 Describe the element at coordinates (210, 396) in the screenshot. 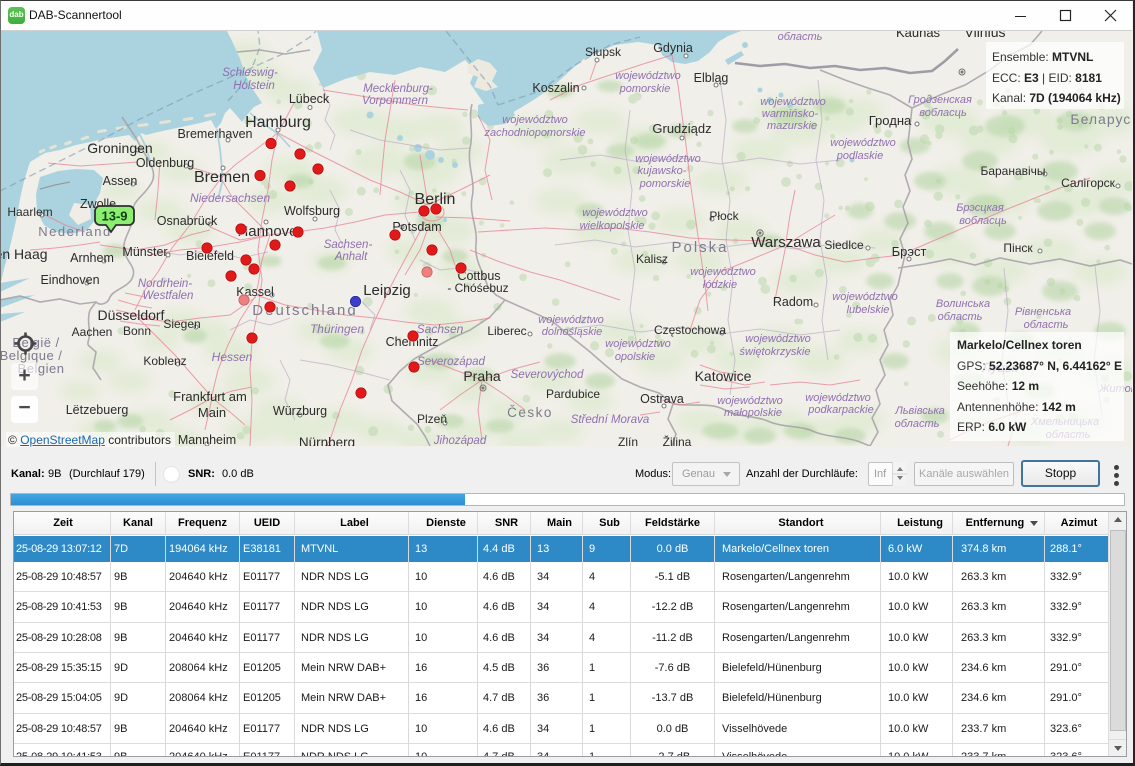

I see `svg-text: Frankfurt am` at that location.